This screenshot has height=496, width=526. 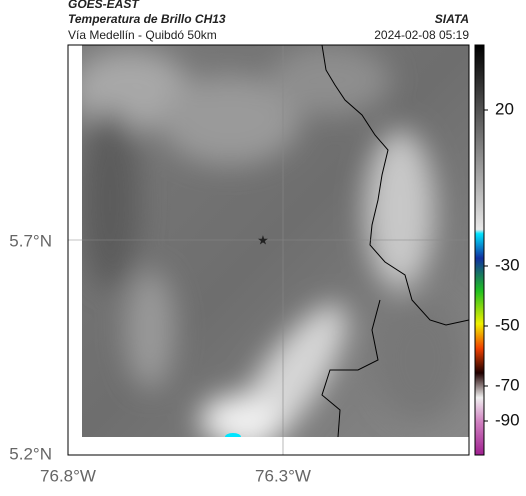 What do you see at coordinates (507, 419) in the screenshot?
I see `colorbar-label: -90` at bounding box center [507, 419].